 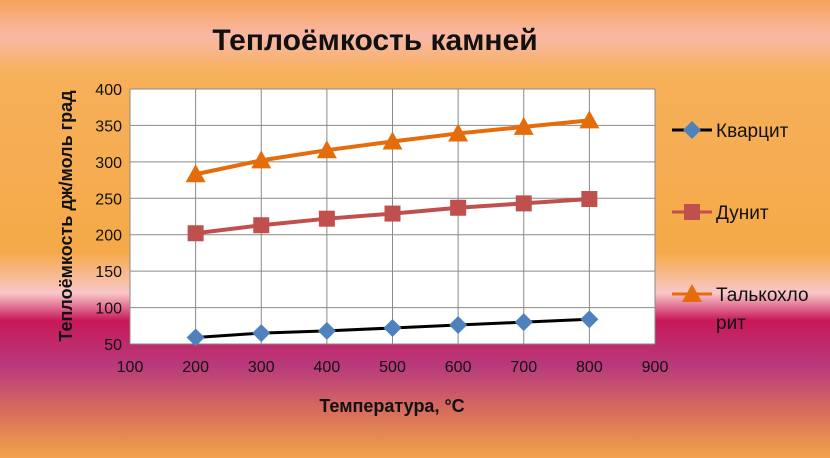 I want to click on x-tick-label: 100, so click(x=130, y=367).